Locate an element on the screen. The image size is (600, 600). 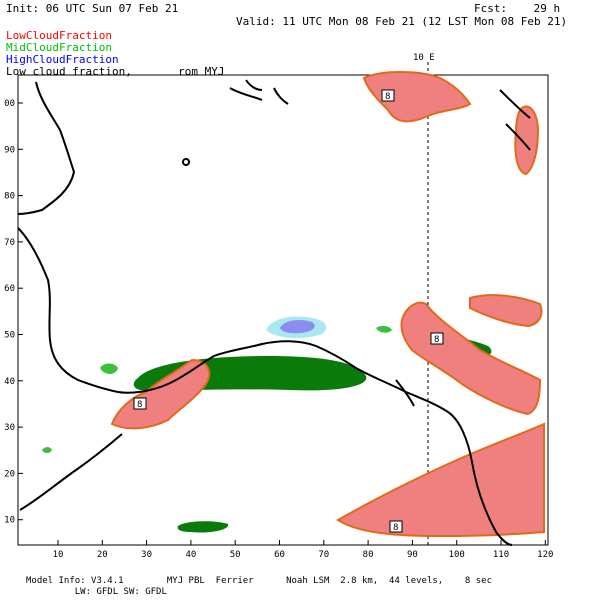
x-tick-label: 60 is located at coordinates (279, 555).